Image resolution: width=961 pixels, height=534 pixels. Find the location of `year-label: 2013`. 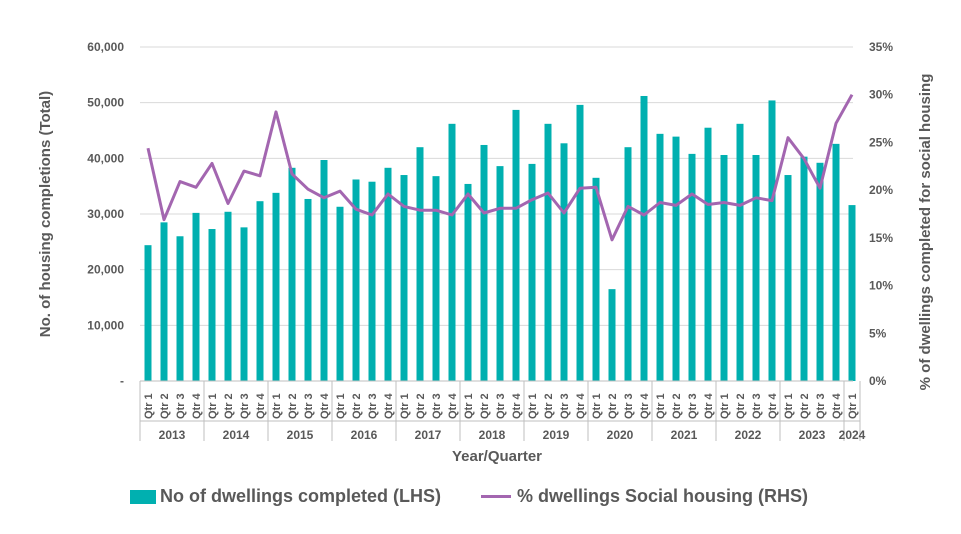

year-label: 2013 is located at coordinates (172, 435).